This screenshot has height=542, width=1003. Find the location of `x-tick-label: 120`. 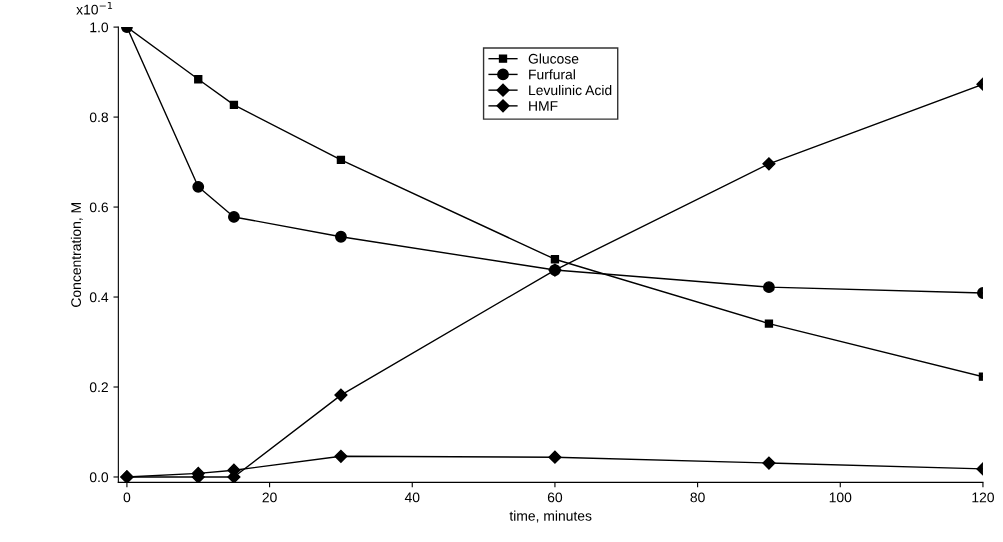

x-tick-label: 120 is located at coordinates (983, 497).